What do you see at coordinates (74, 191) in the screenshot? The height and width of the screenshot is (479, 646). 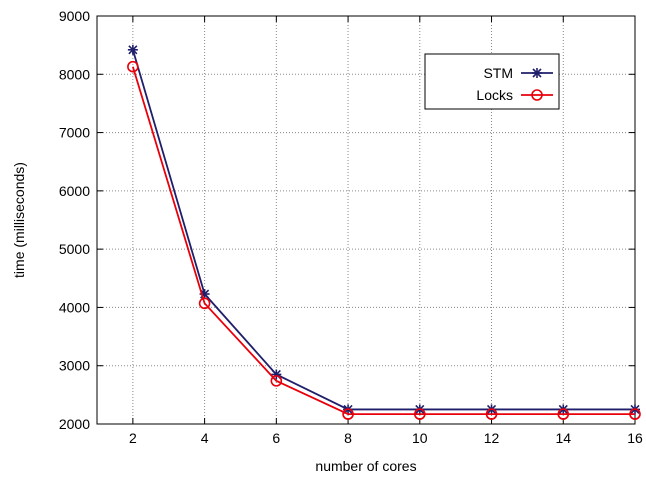 I see `y-tick-label: 6000` at bounding box center [74, 191].